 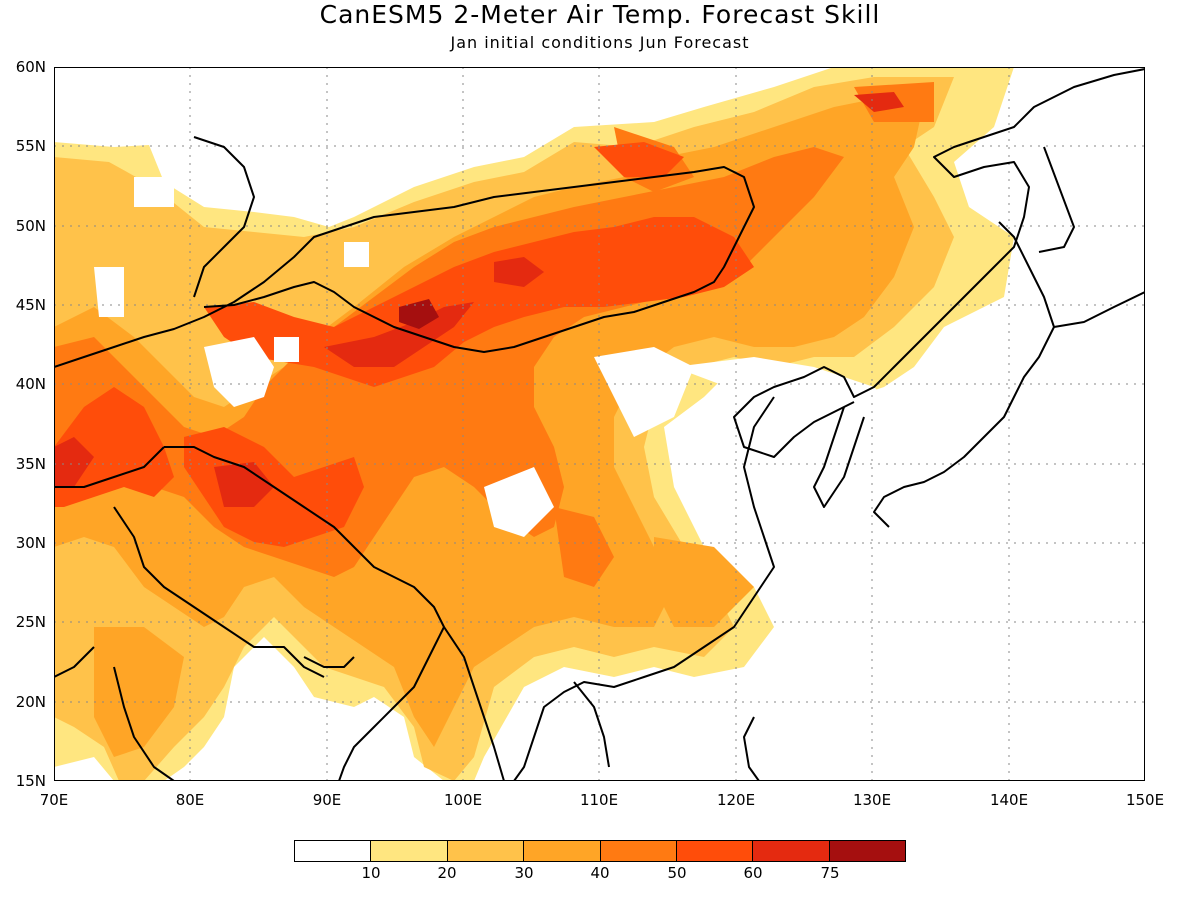 What do you see at coordinates (371, 873) in the screenshot?
I see `legend-tick: 10` at bounding box center [371, 873].